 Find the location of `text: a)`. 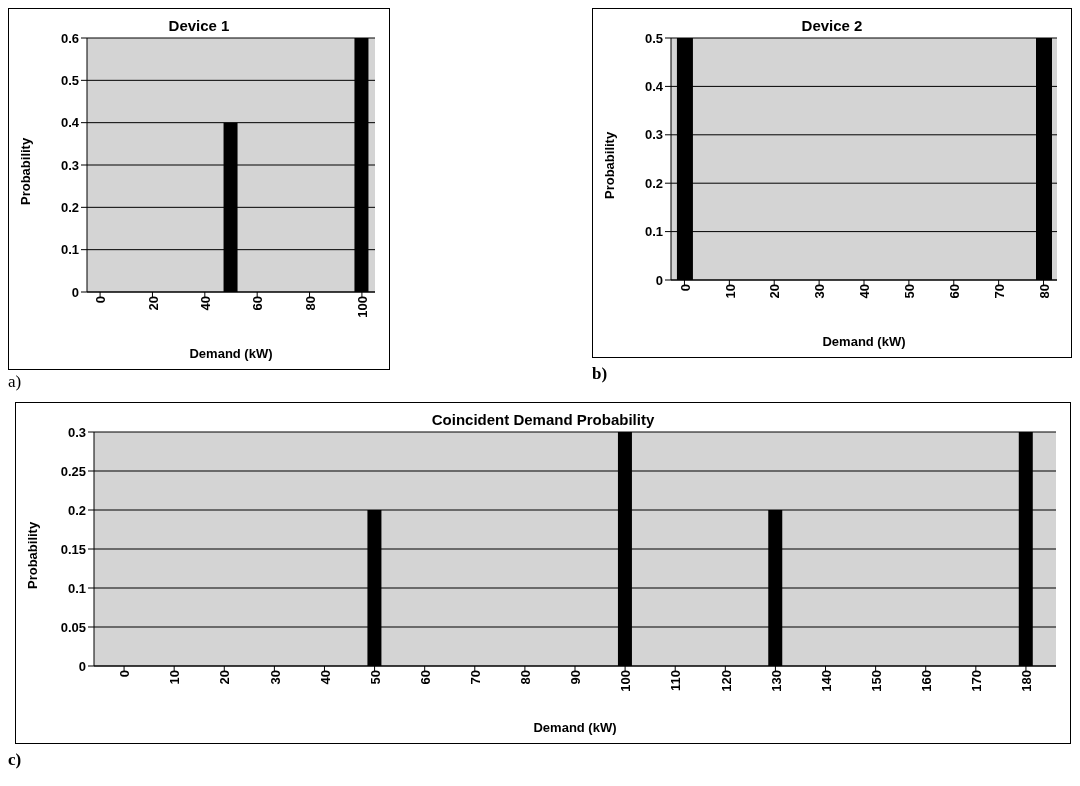

text: a) is located at coordinates (15, 382).